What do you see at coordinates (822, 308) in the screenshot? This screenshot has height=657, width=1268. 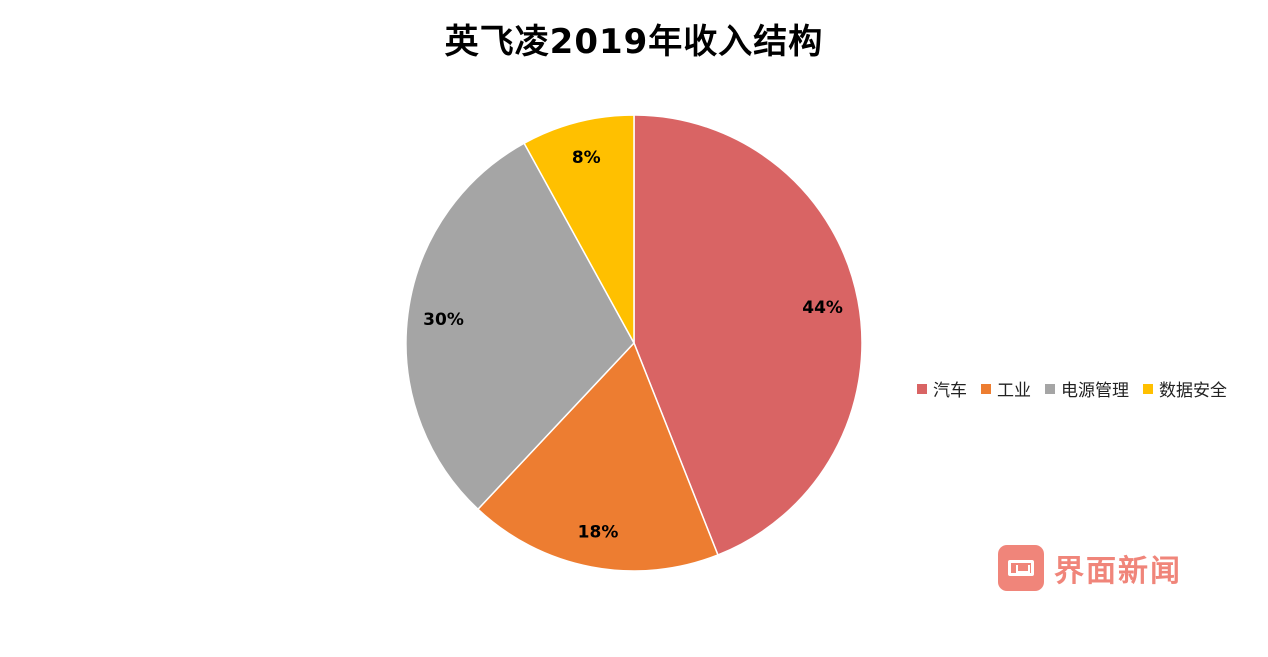 I see `data-label: 44%` at bounding box center [822, 308].